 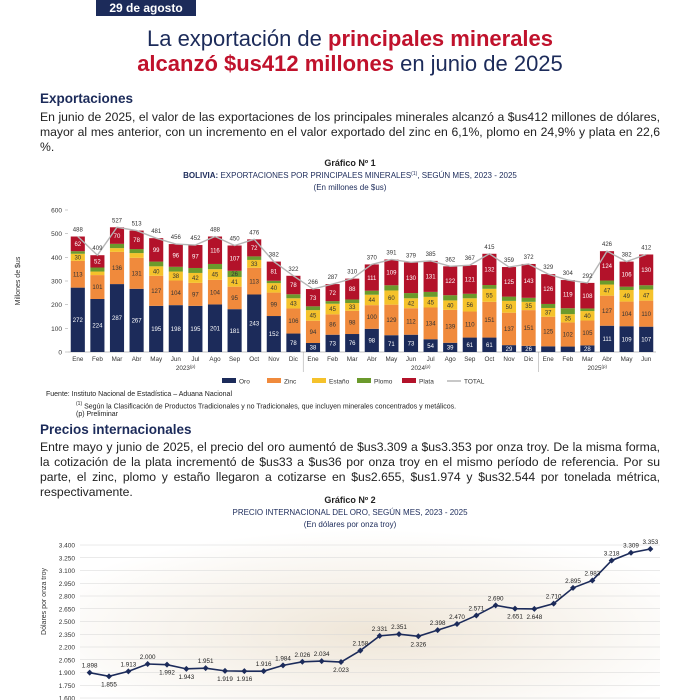 What do you see at coordinates (333, 278) in the screenshot?
I see `total-label: 287` at bounding box center [333, 278].